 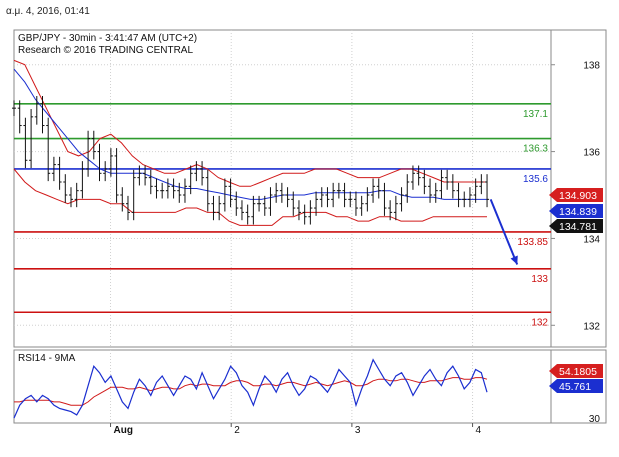 I want to click on price-badge: 134.781, so click(x=576, y=226).